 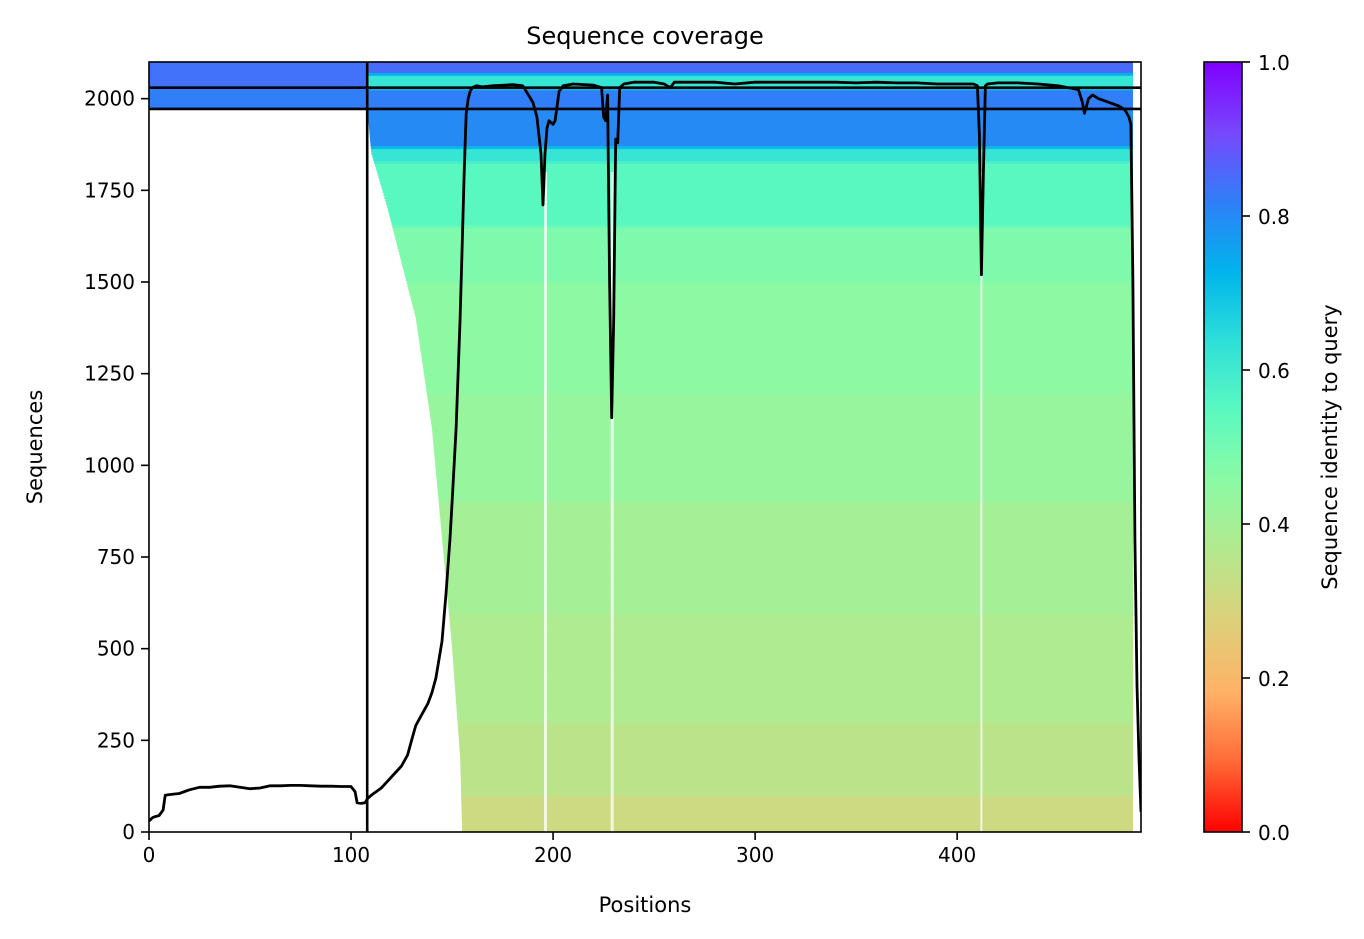 What do you see at coordinates (644, 36) in the screenshot?
I see `chart-title: Sequence coverage` at bounding box center [644, 36].